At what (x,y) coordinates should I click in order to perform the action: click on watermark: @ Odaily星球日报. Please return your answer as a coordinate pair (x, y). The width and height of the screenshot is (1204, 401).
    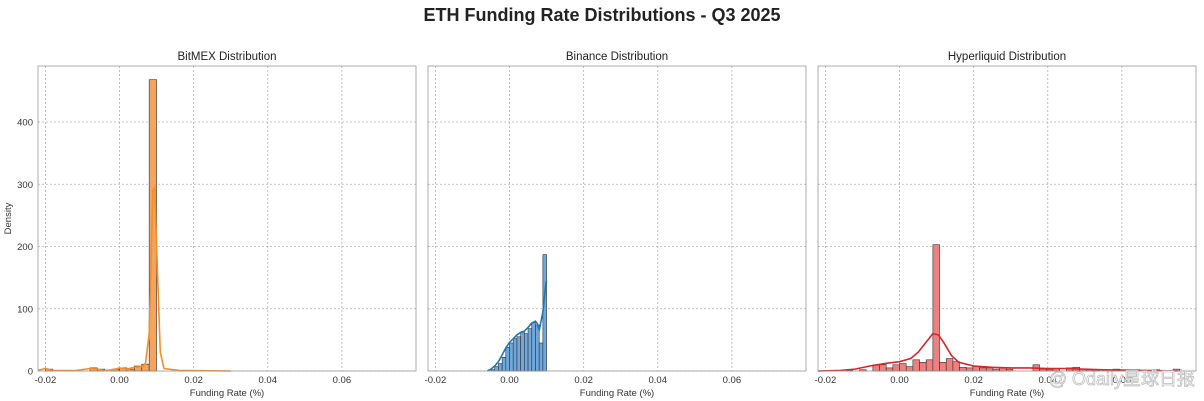
    Looking at the image, I should click on (1122, 379).